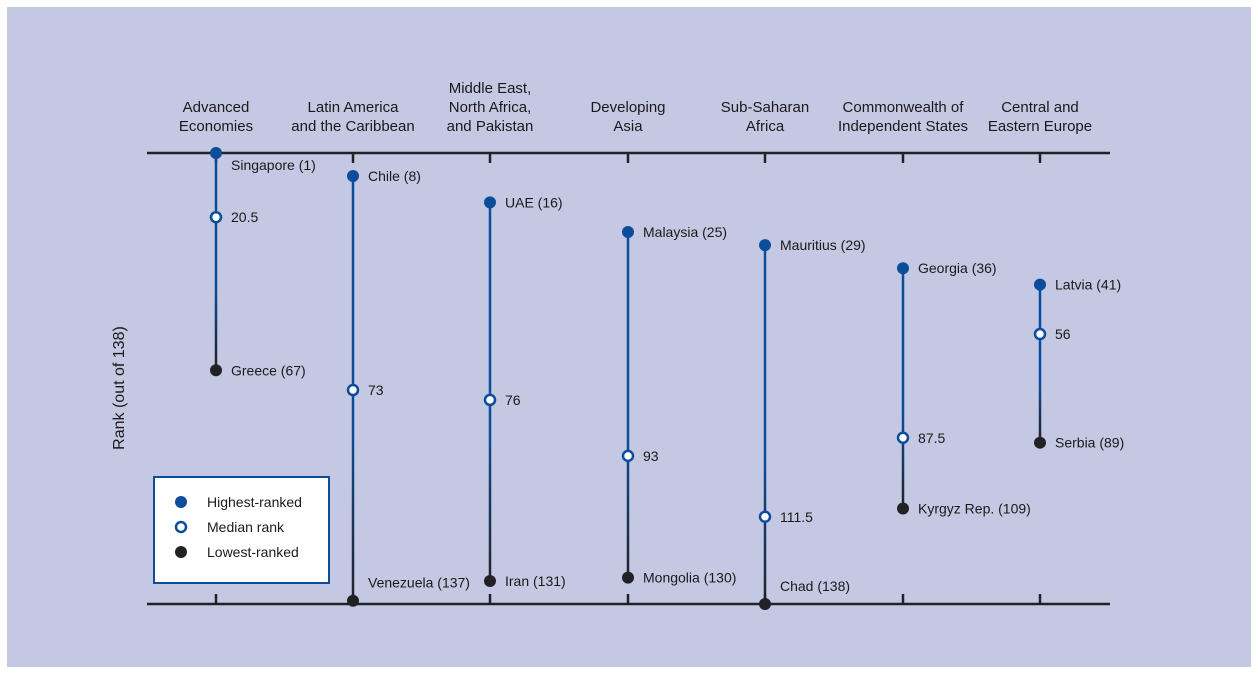  What do you see at coordinates (513, 400) in the screenshot?
I see `median-label-middle-east-north-africa-and-pakistan: 76` at bounding box center [513, 400].